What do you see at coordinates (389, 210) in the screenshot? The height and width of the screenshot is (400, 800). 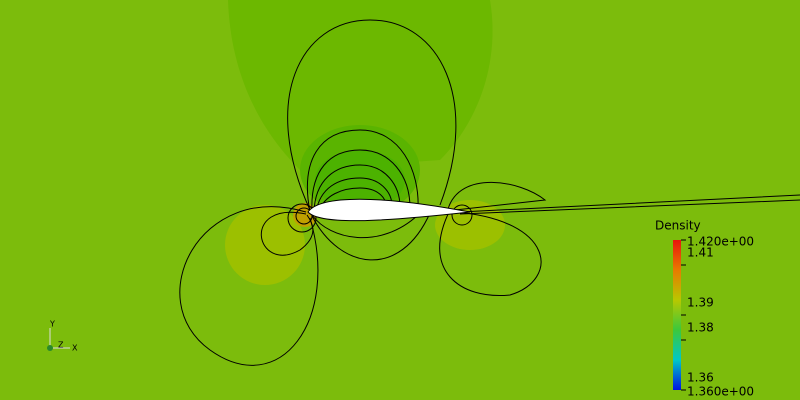 I see `airfoil` at bounding box center [389, 210].